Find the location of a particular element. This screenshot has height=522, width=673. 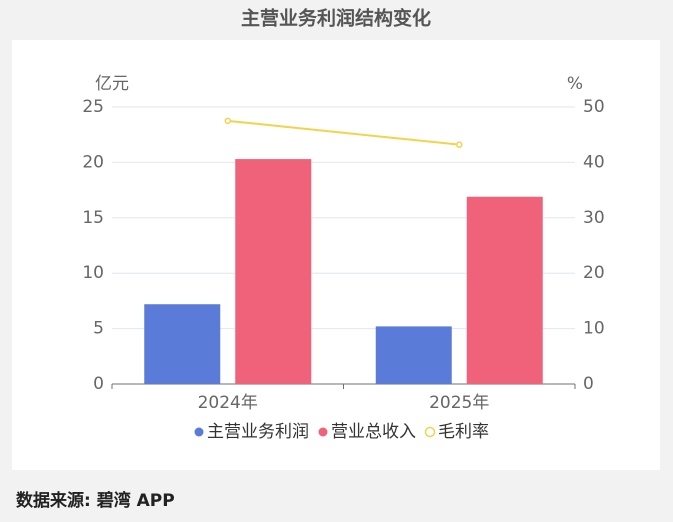

y2-tick-label: 50 is located at coordinates (594, 107).